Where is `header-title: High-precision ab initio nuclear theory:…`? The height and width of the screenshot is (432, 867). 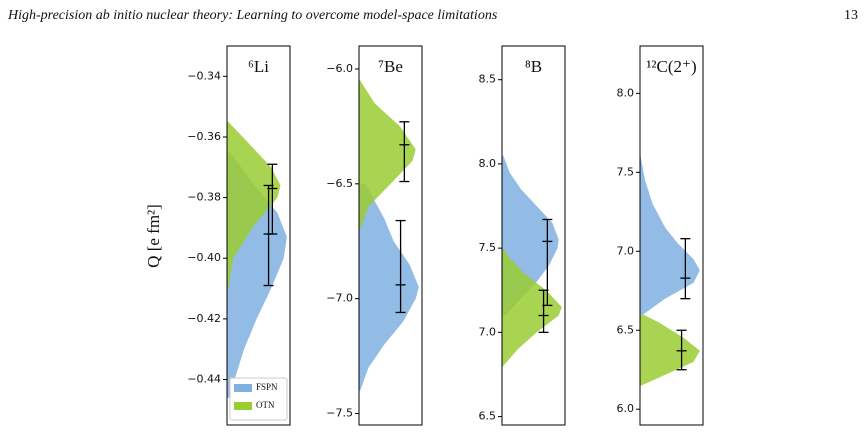
header-title: High-precision ab initio nuclear theory:… is located at coordinates (252, 15).